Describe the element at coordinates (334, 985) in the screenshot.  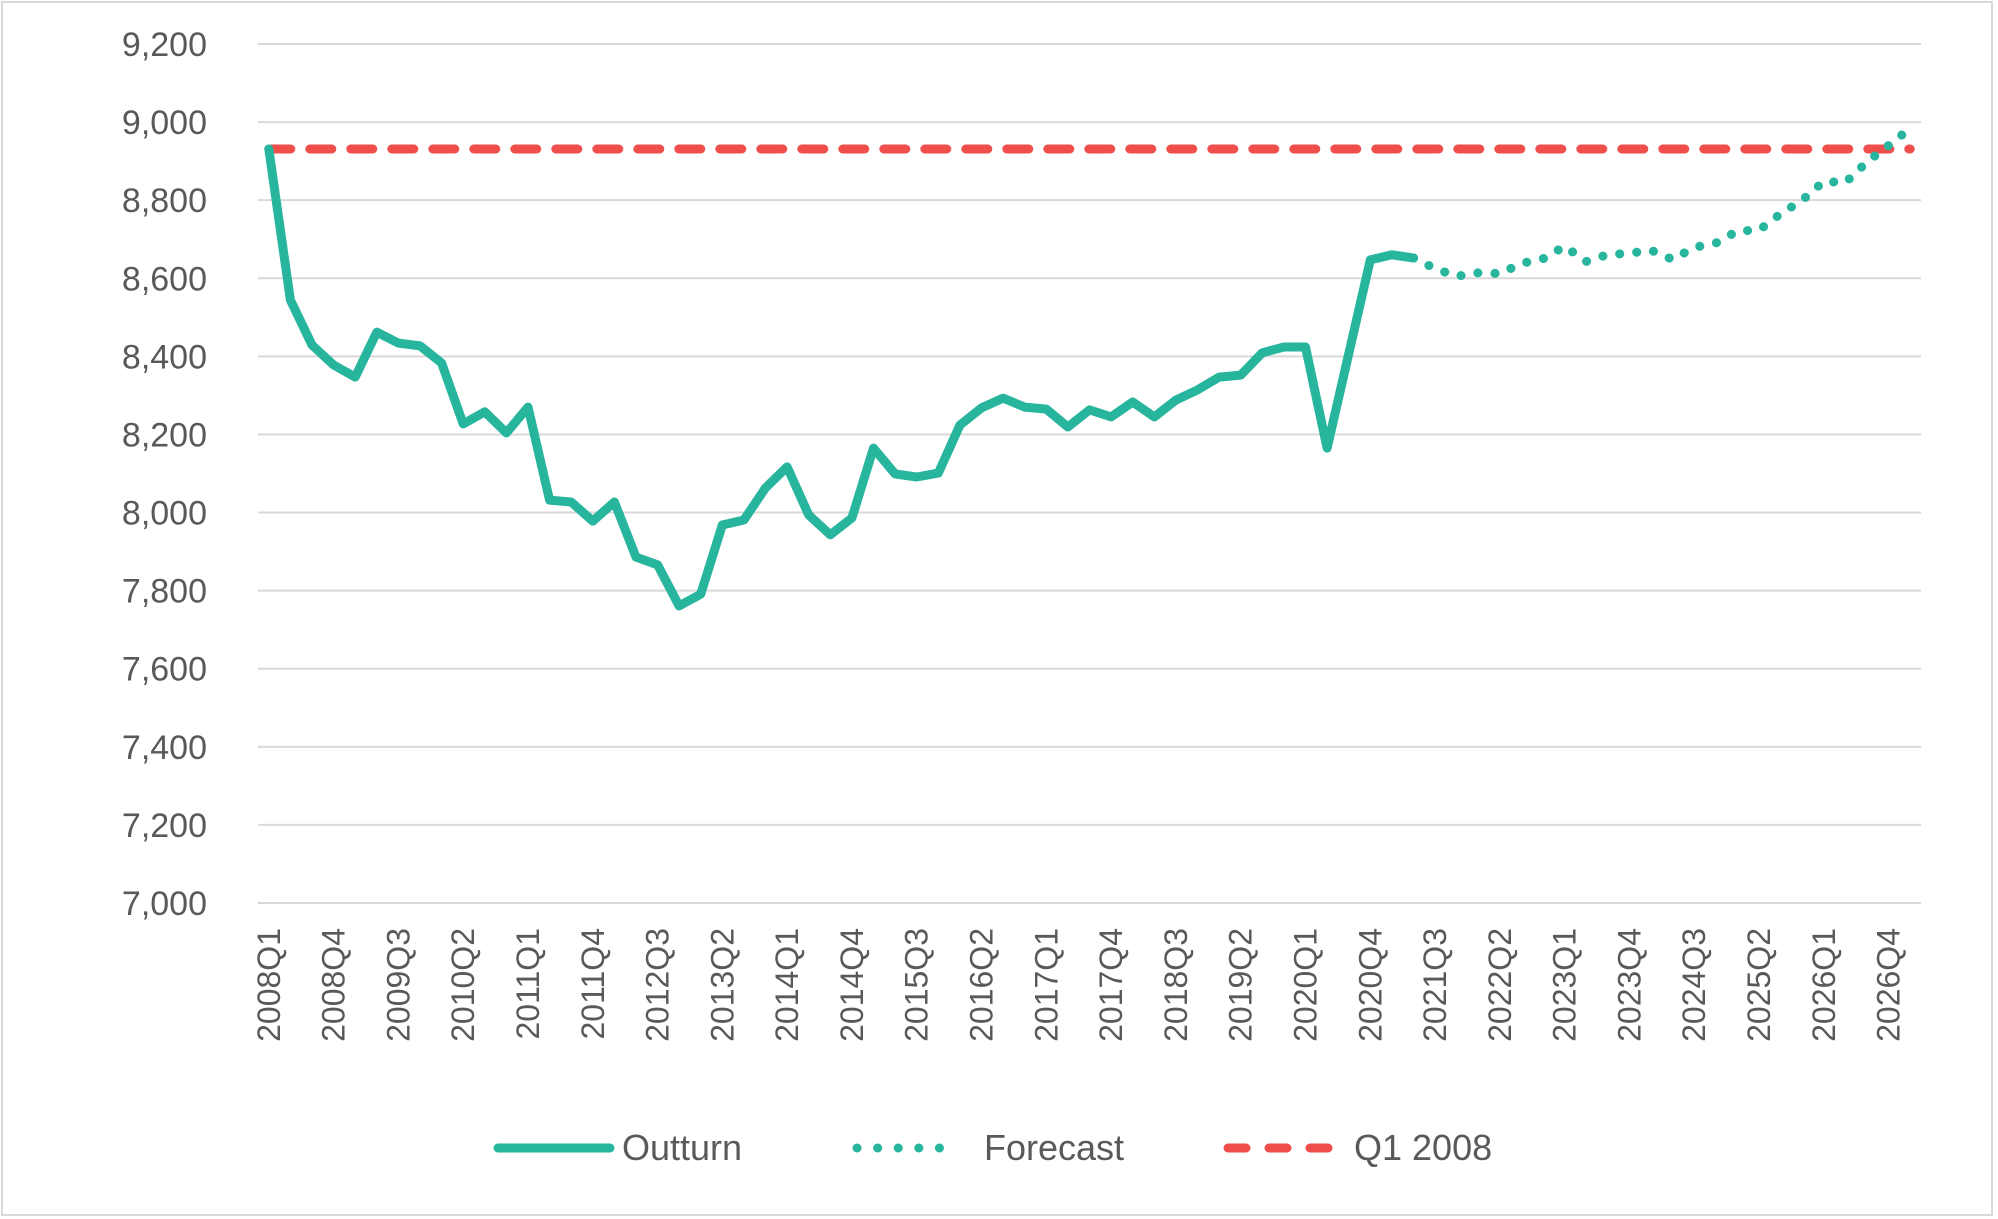
I see `x-tick-label: 2008Q4` at that location.